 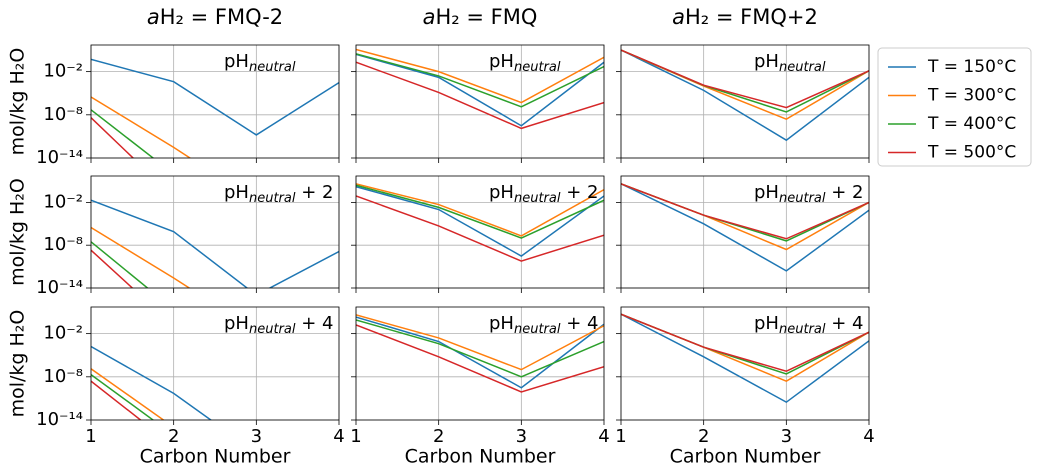 I want to click on panel-title: aH₂ = FMQ+2, so click(x=745, y=17).